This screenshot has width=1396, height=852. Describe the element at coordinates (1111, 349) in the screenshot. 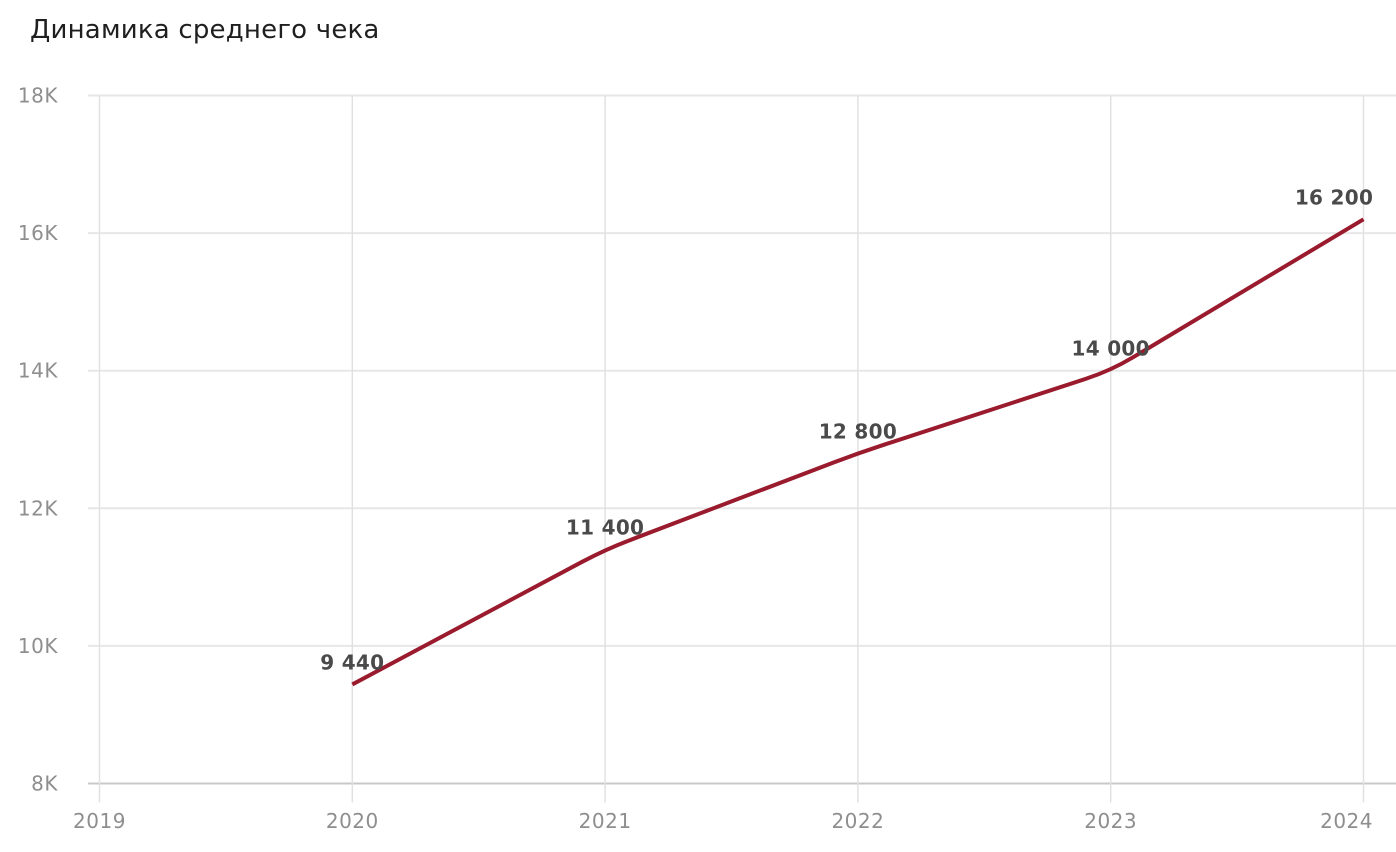

I see `data-point-label: 14 000` at that location.